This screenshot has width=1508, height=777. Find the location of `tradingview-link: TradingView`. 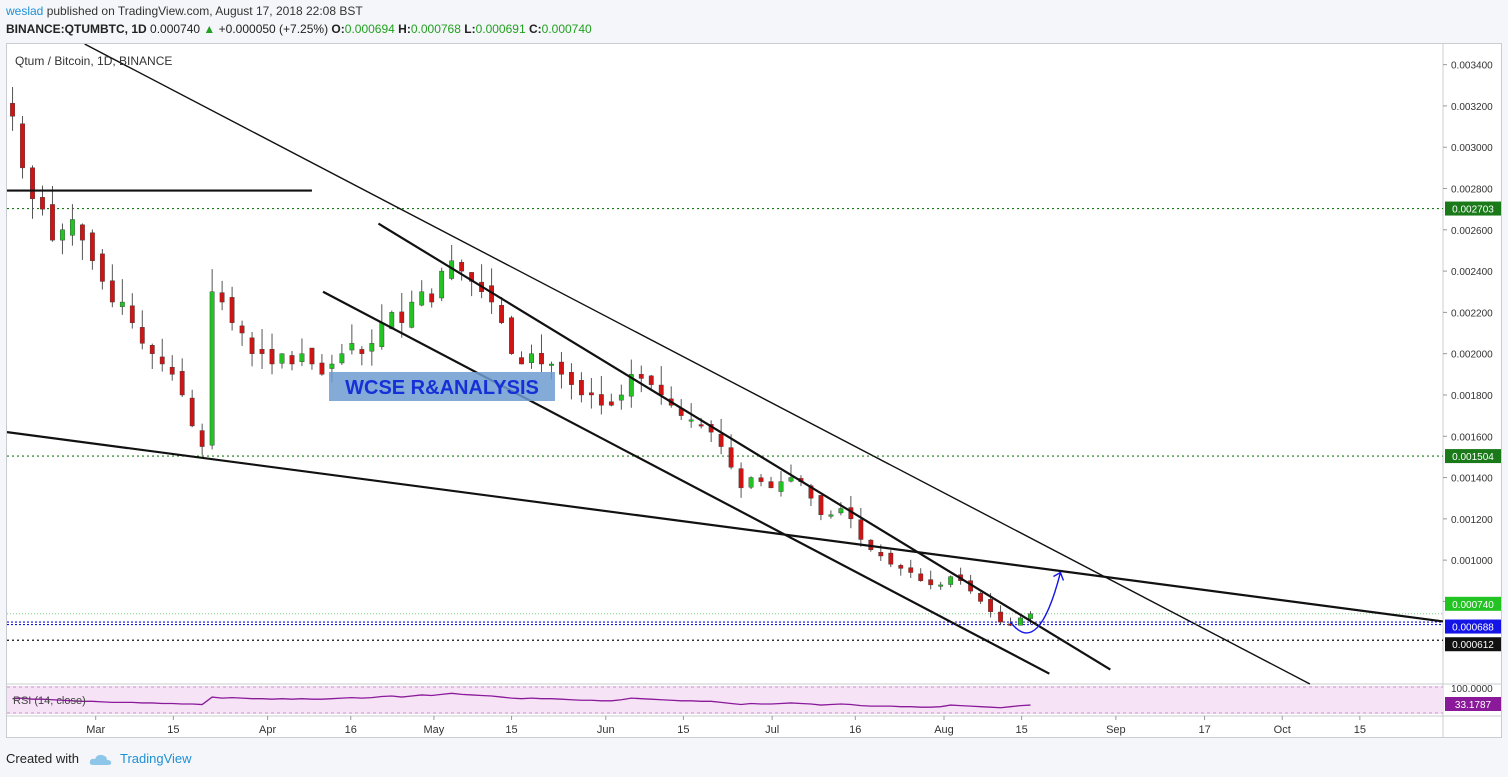

tradingview-link: TradingView is located at coordinates (156, 758).